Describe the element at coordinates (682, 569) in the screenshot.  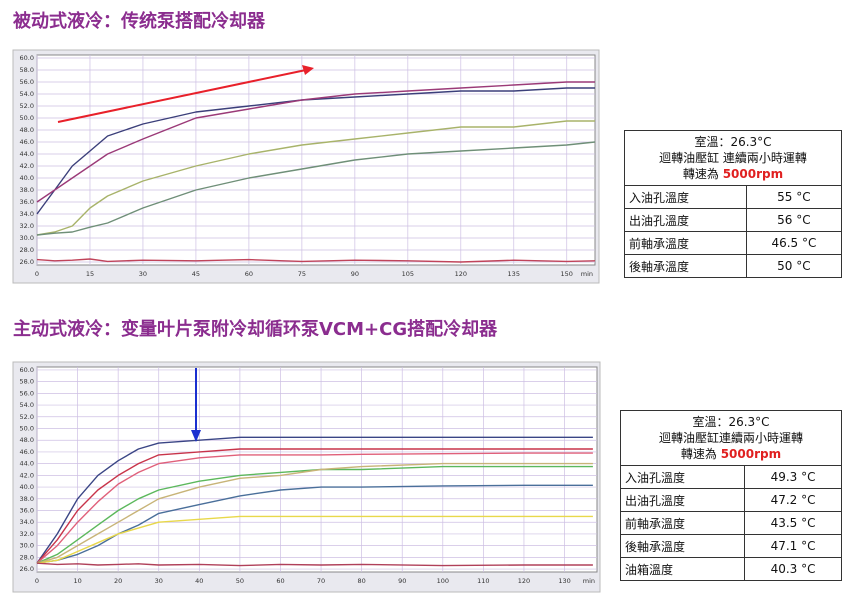
I see `row-label: 油箱溫度` at that location.